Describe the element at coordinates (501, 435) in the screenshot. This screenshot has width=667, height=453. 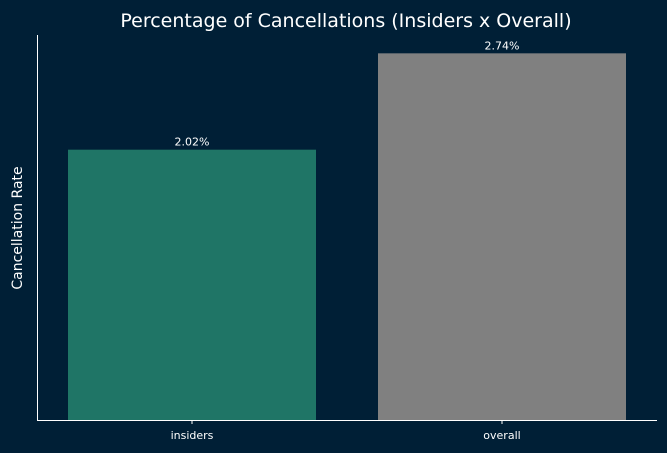
I see `x-tick-label-overall: overall` at that location.